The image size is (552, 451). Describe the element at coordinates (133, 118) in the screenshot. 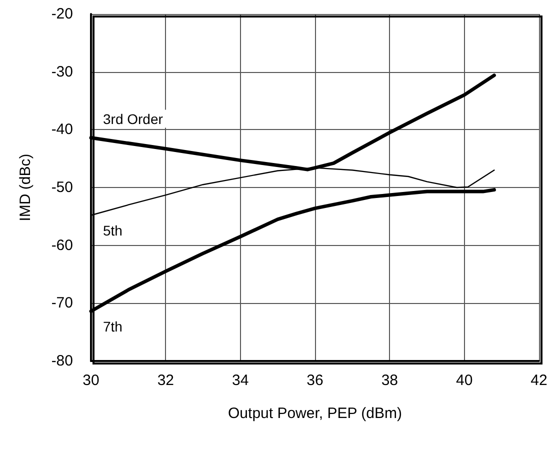

I see `series-label: 3rd Order` at that location.